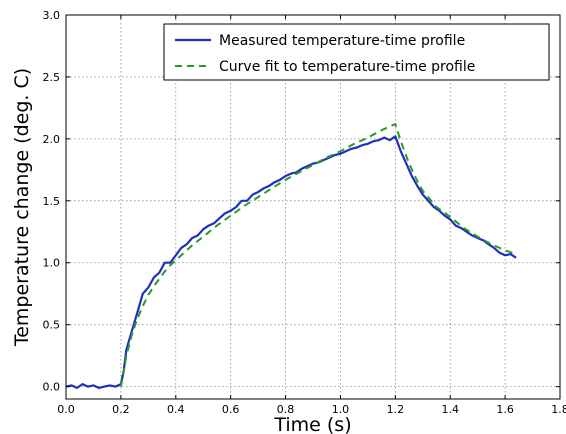  Describe the element at coordinates (286, 409) in the screenshot. I see `x-tick-label: 0.8` at that location.